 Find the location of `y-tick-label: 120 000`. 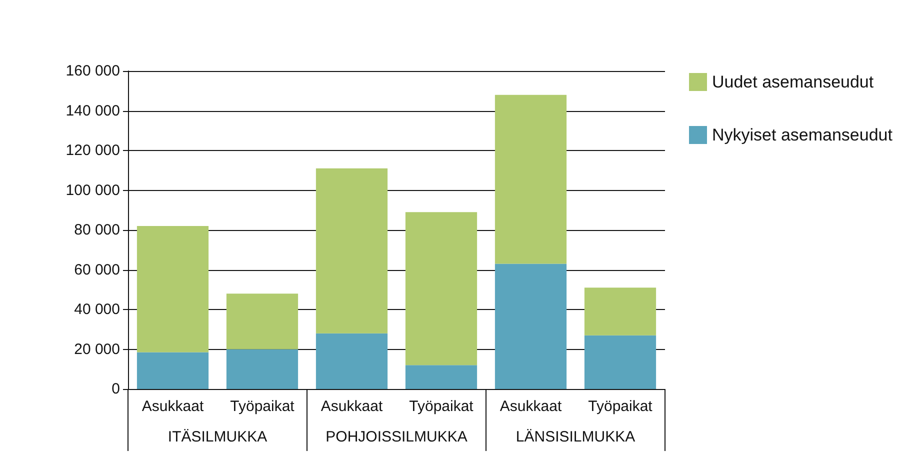

y-tick-label: 120 000 is located at coordinates (93, 150).